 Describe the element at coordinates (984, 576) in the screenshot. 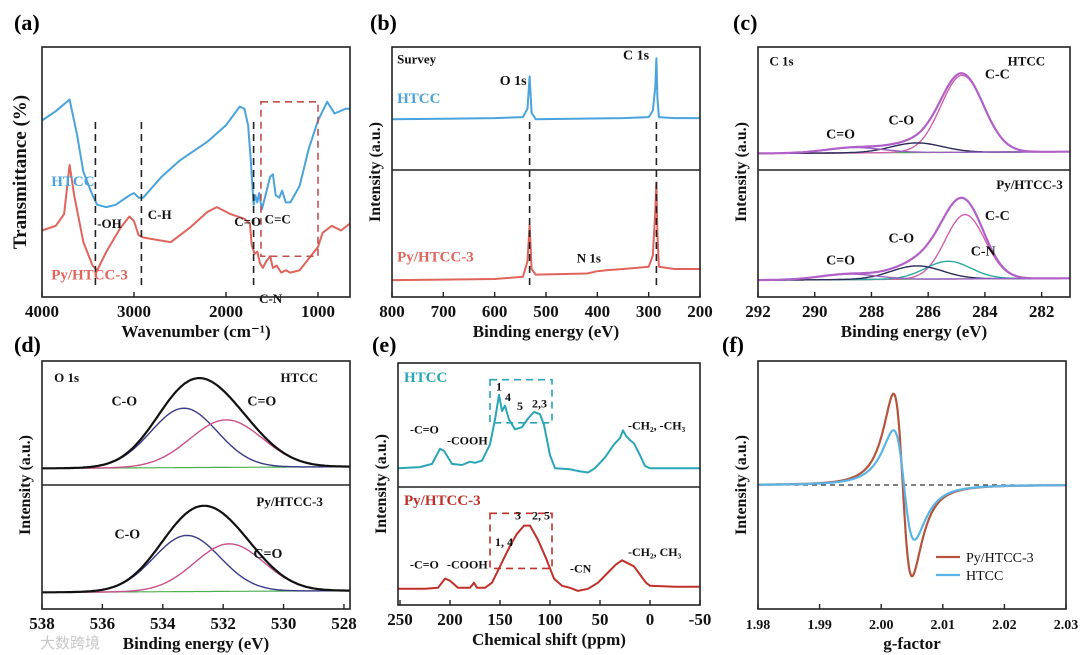

I see `legend-label: HTCC` at that location.